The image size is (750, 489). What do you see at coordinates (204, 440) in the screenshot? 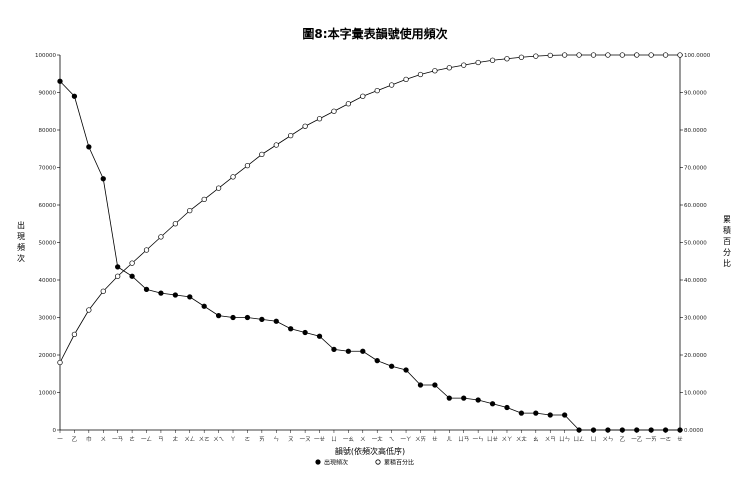
I see `x-tick-label: ㄨㄛ` at bounding box center [204, 440].